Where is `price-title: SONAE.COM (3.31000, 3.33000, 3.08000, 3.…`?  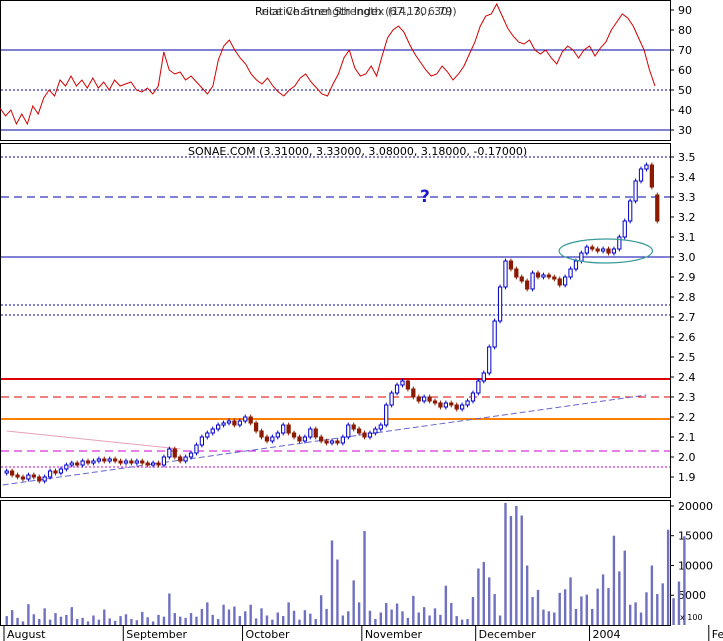 price-title: SONAE.COM (3.31000, 3.33000, 3.08000, 3.… is located at coordinates (357, 151).